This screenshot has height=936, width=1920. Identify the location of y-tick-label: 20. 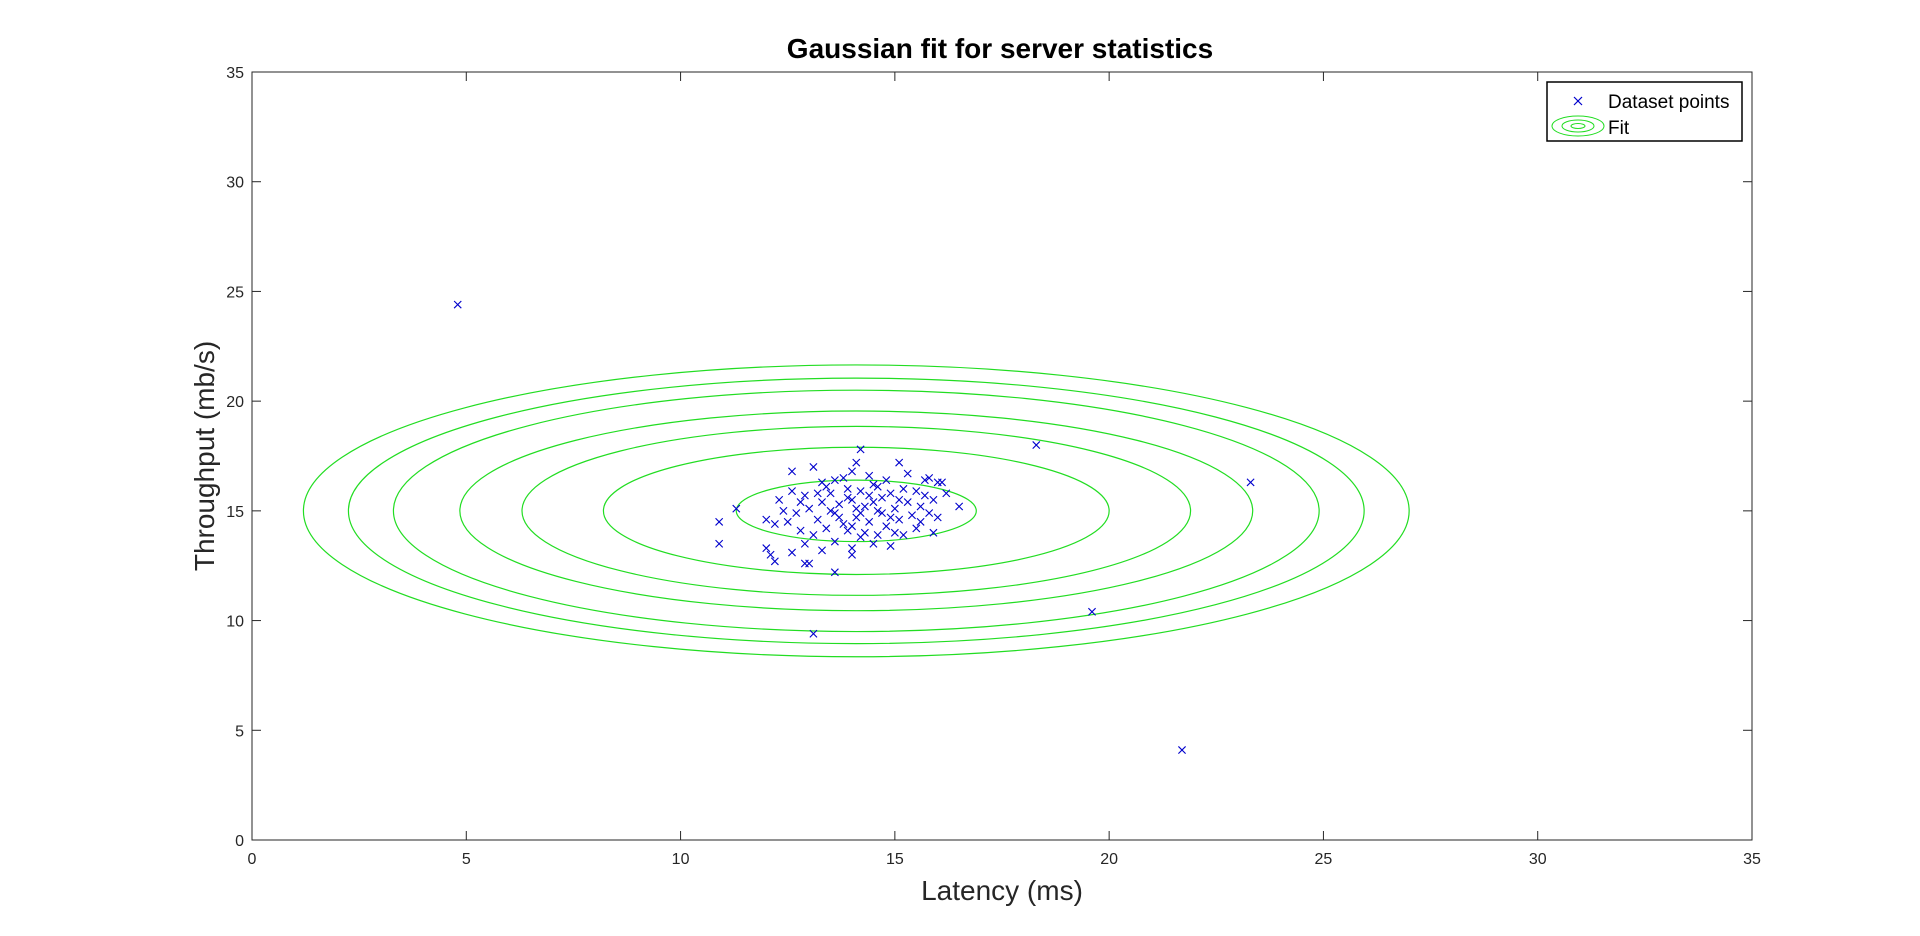
(235, 402).